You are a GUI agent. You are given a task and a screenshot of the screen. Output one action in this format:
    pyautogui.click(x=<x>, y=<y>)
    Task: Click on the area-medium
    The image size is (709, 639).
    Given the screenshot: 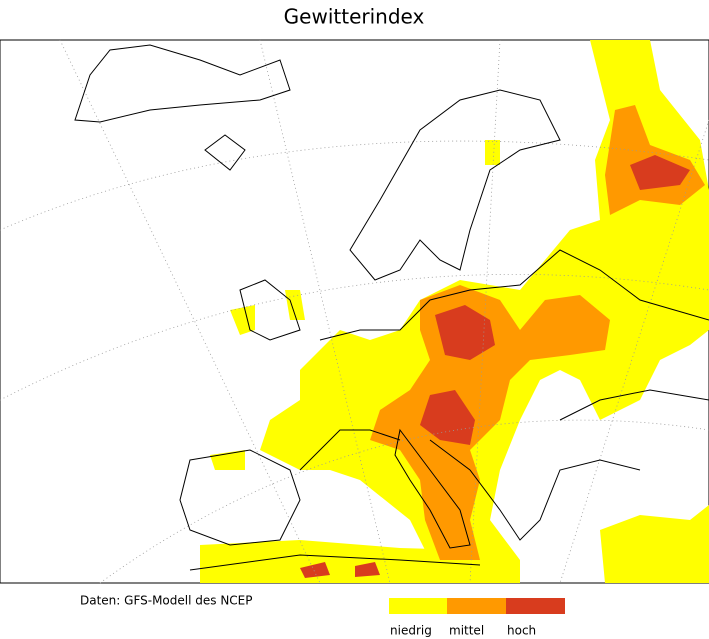 What is the action you would take?
    pyautogui.click(x=490, y=422)
    